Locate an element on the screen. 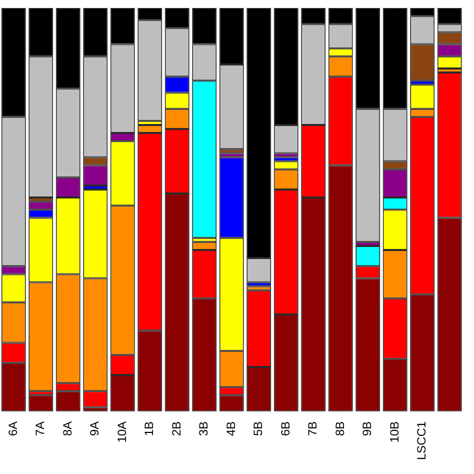 This screenshot has width=474, height=474. x-tick-label: 7A is located at coordinates (40, 428).